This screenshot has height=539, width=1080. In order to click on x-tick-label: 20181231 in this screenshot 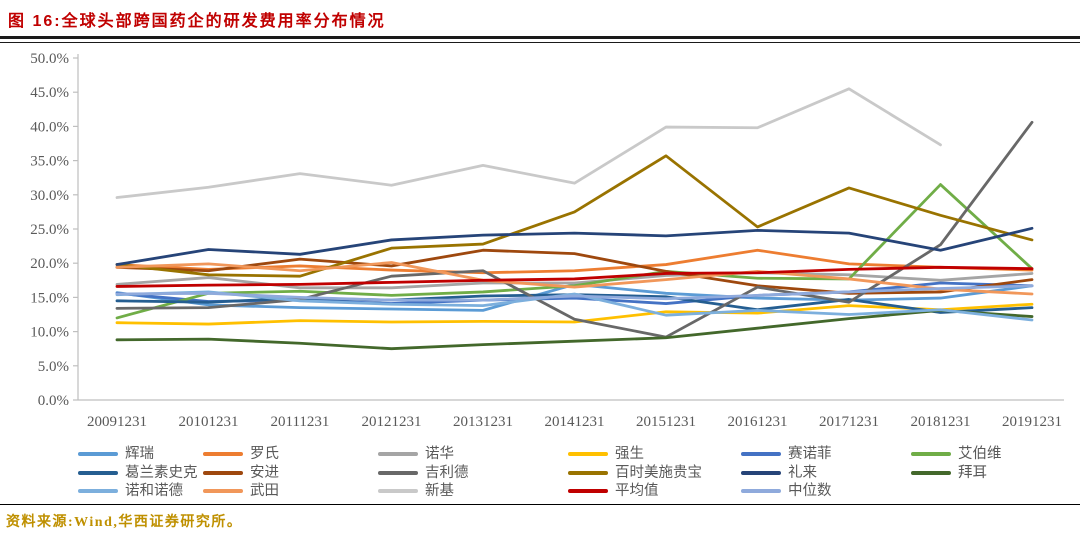, I will do `click(941, 422)`.